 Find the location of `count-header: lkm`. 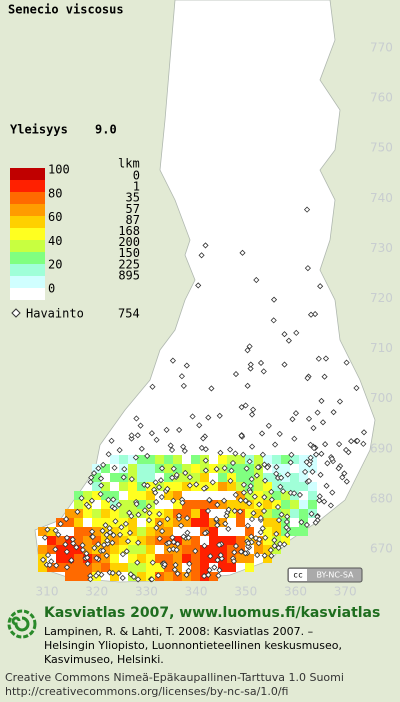

count-header: lkm is located at coordinates (129, 164).